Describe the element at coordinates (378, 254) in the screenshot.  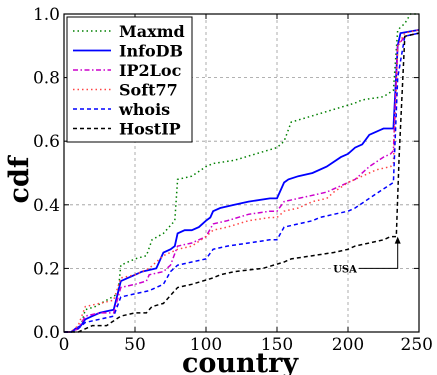
I see `annotation-arrow` at that location.